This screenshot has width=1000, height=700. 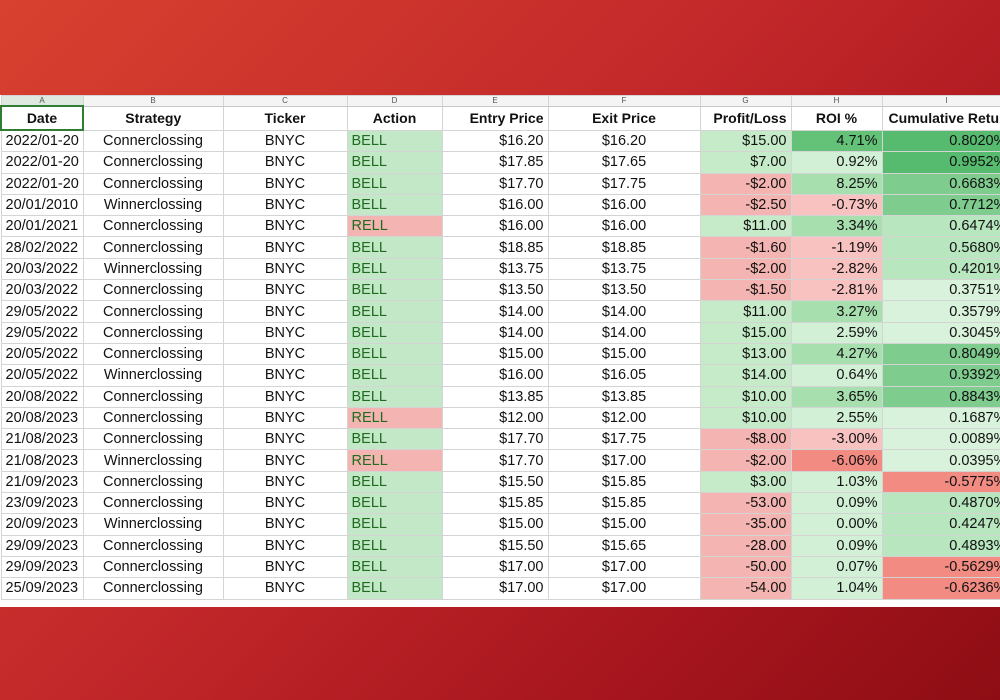 What do you see at coordinates (836, 588) in the screenshot?
I see `roi-cell: 1.04%` at bounding box center [836, 588].